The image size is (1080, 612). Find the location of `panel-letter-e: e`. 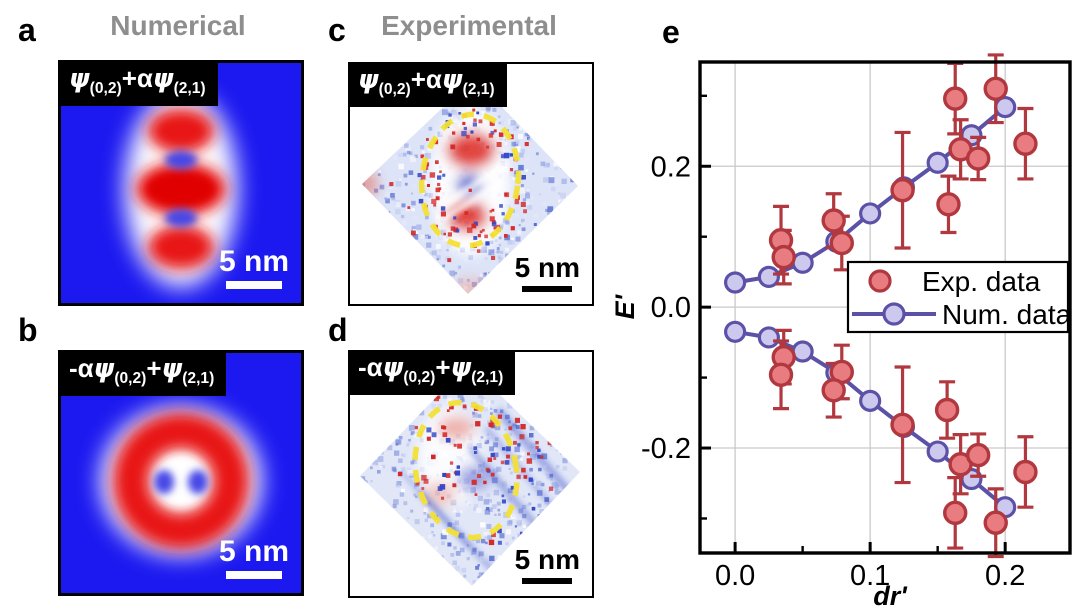

panel-letter-e: e is located at coordinates (671, 32).